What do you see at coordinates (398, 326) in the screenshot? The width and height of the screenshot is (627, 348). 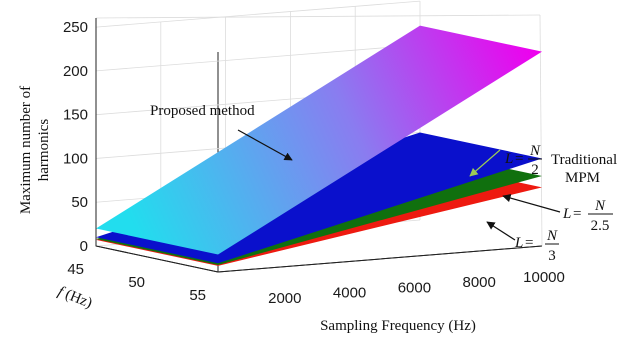 I see `x-axis-label: Sampling Frequency (Hz)` at bounding box center [398, 326].